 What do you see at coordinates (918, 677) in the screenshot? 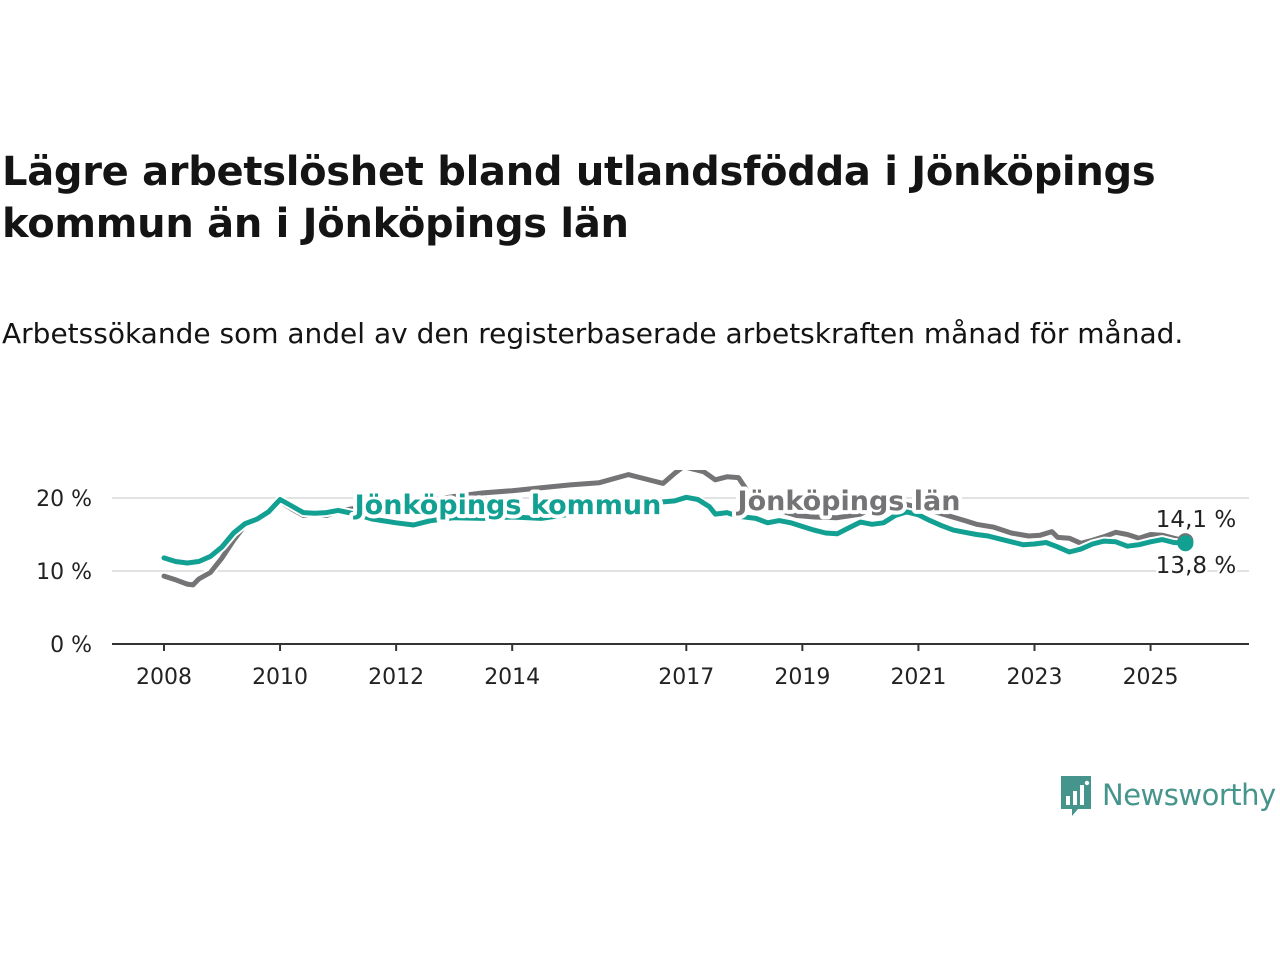
I see `x-tick-label: 2021` at bounding box center [918, 677].